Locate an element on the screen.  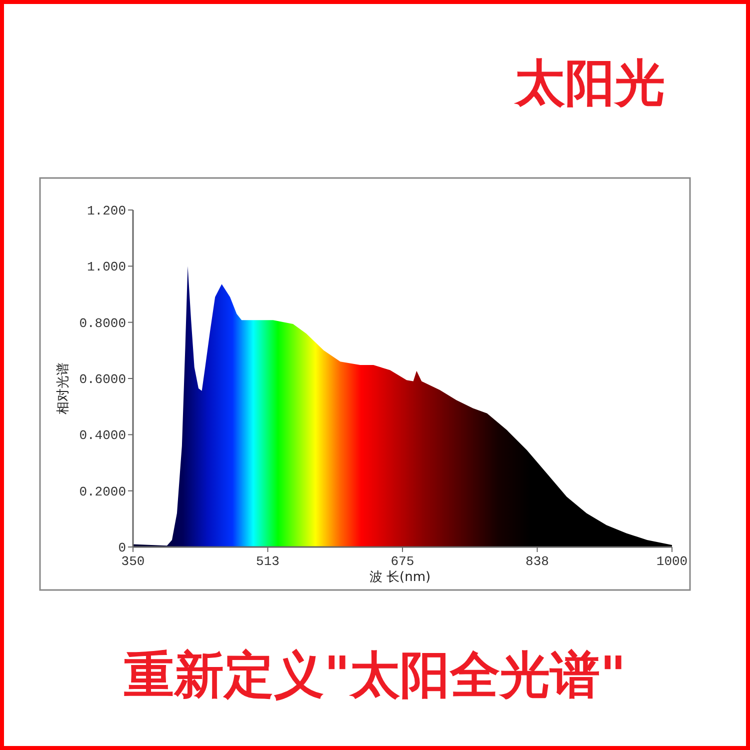
y-tick-label: 0.6000 is located at coordinates (102, 379).